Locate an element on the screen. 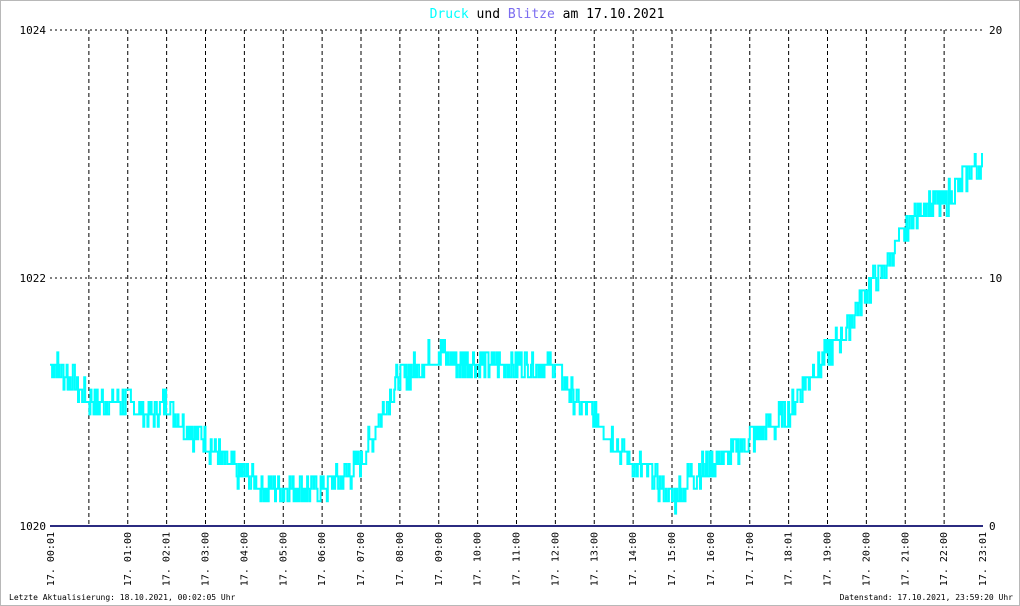  x-tick-label: 17. 11:00 is located at coordinates (517, 559).